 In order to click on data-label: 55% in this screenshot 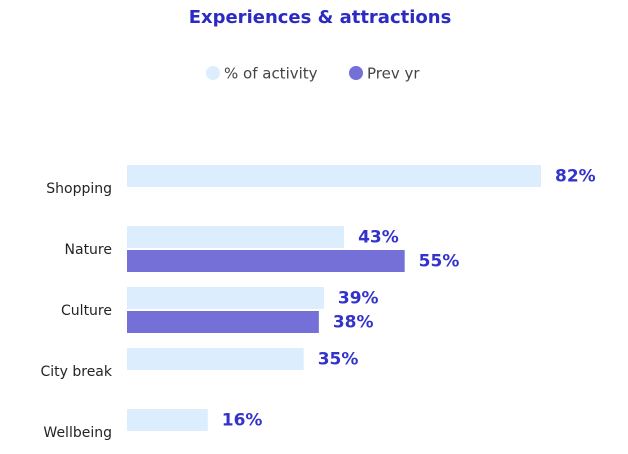, I will do `click(439, 262)`.